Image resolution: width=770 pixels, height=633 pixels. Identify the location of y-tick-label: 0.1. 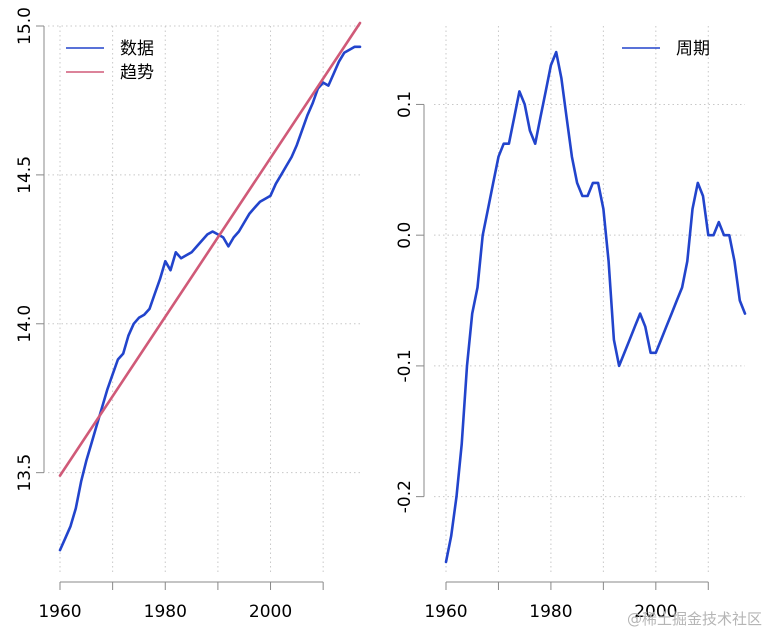
(405, 104).